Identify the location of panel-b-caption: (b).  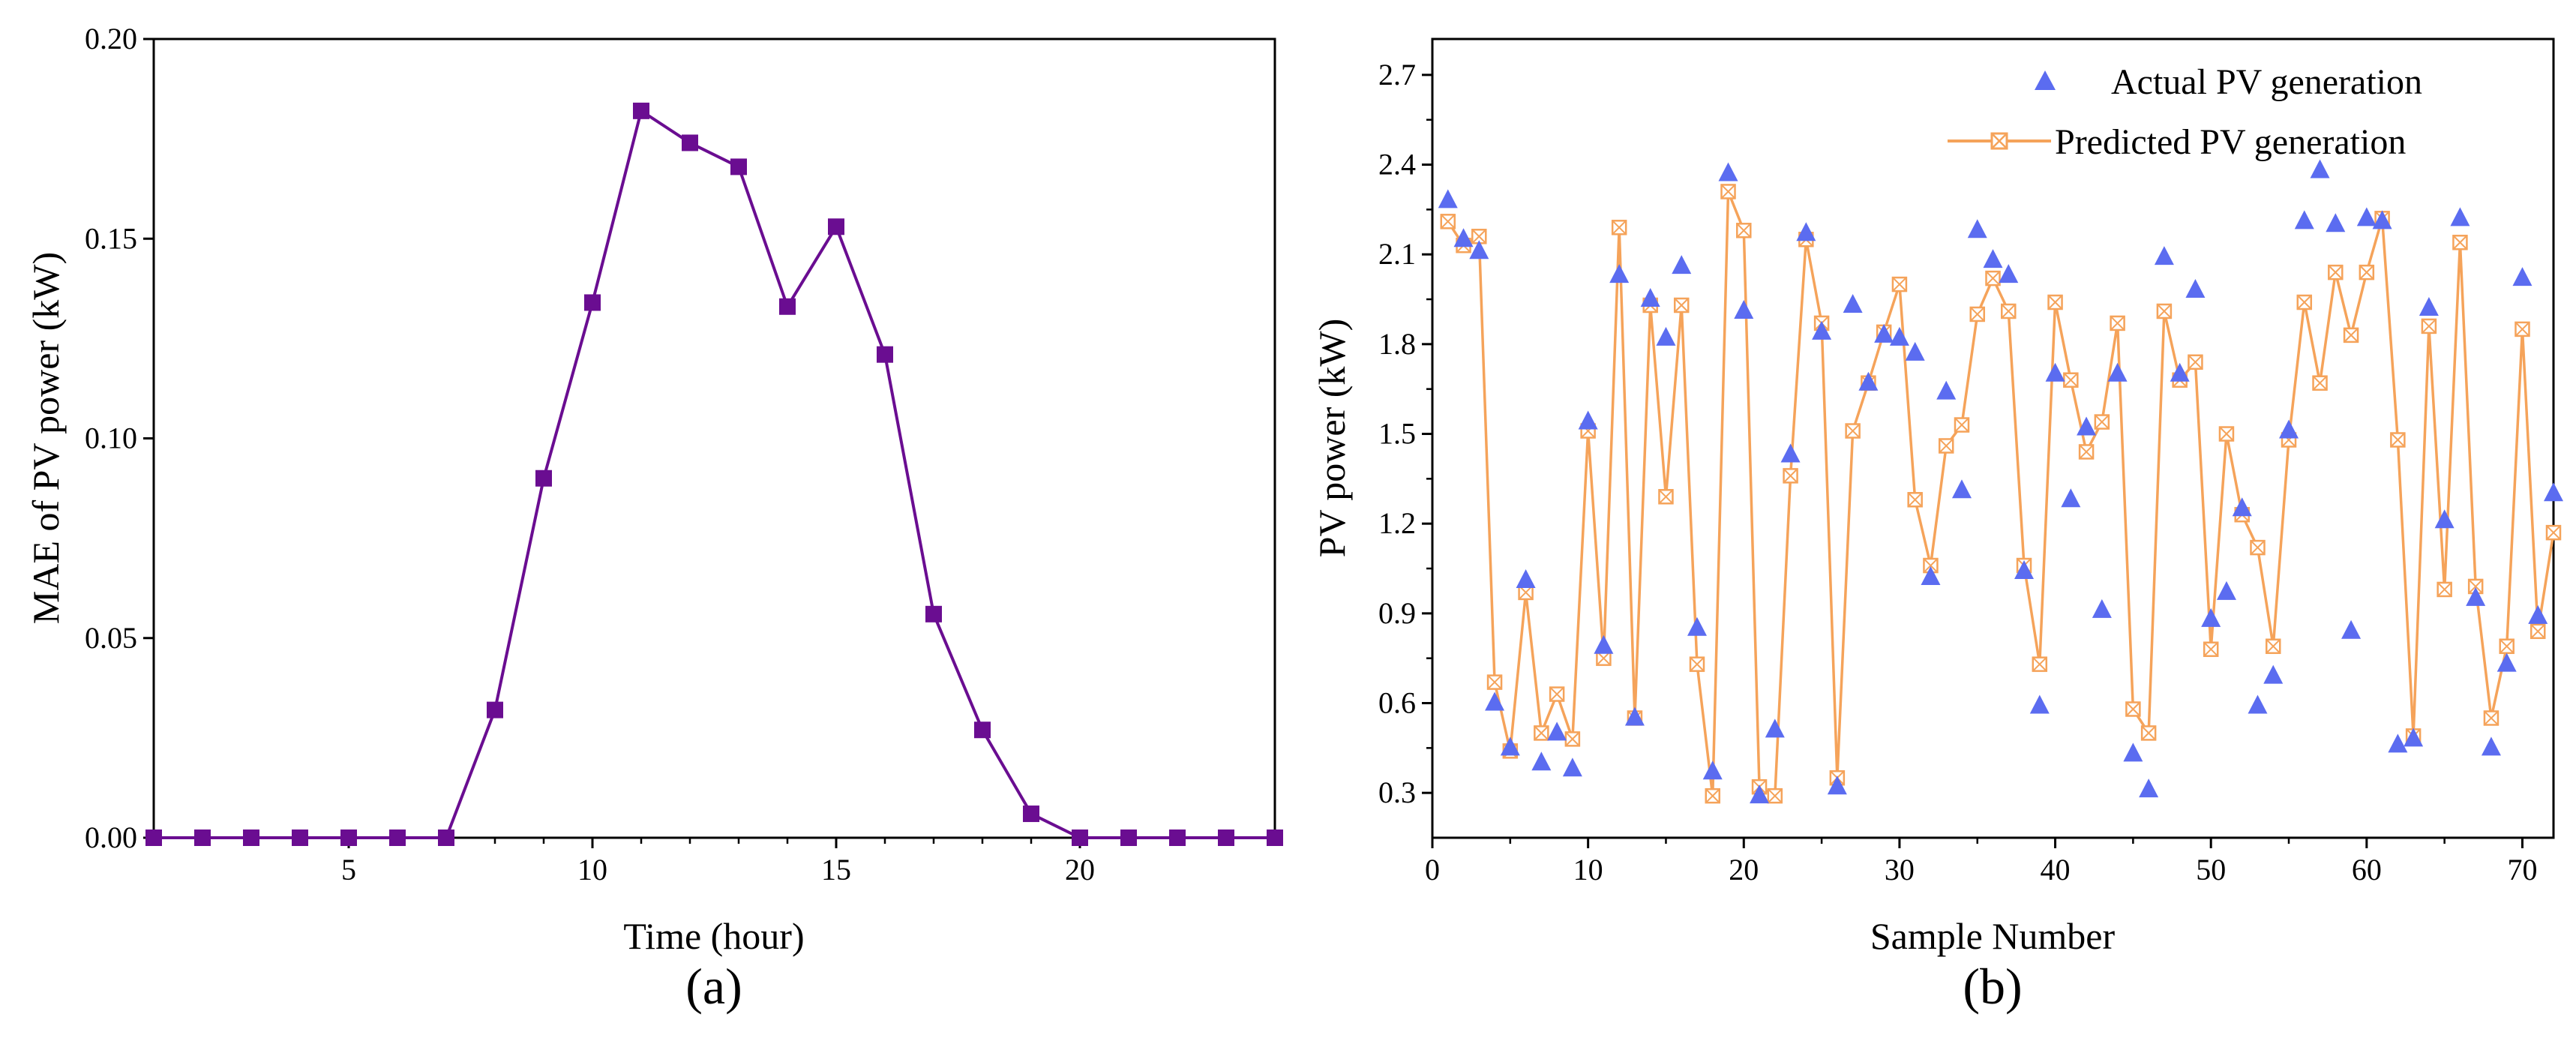
(1993, 986).